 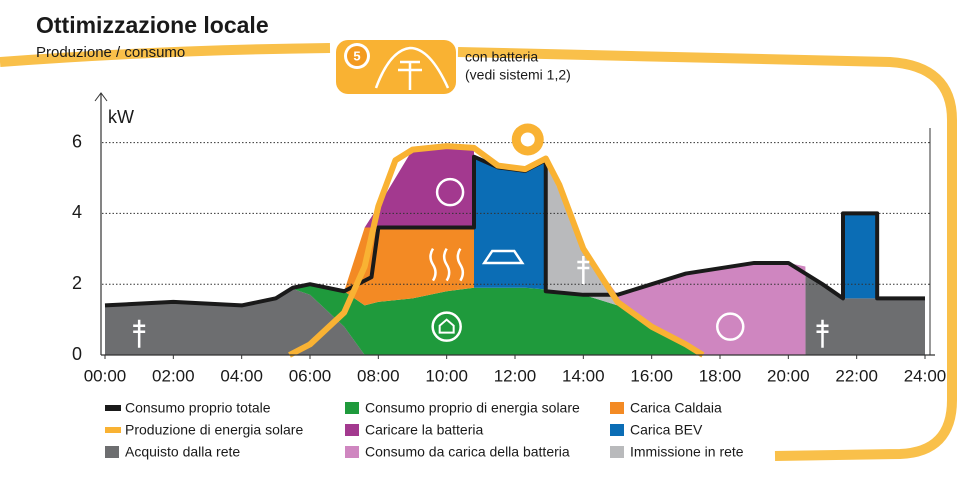 What do you see at coordinates (583, 375) in the screenshot?
I see `x-tick-label: 14:00` at bounding box center [583, 375].